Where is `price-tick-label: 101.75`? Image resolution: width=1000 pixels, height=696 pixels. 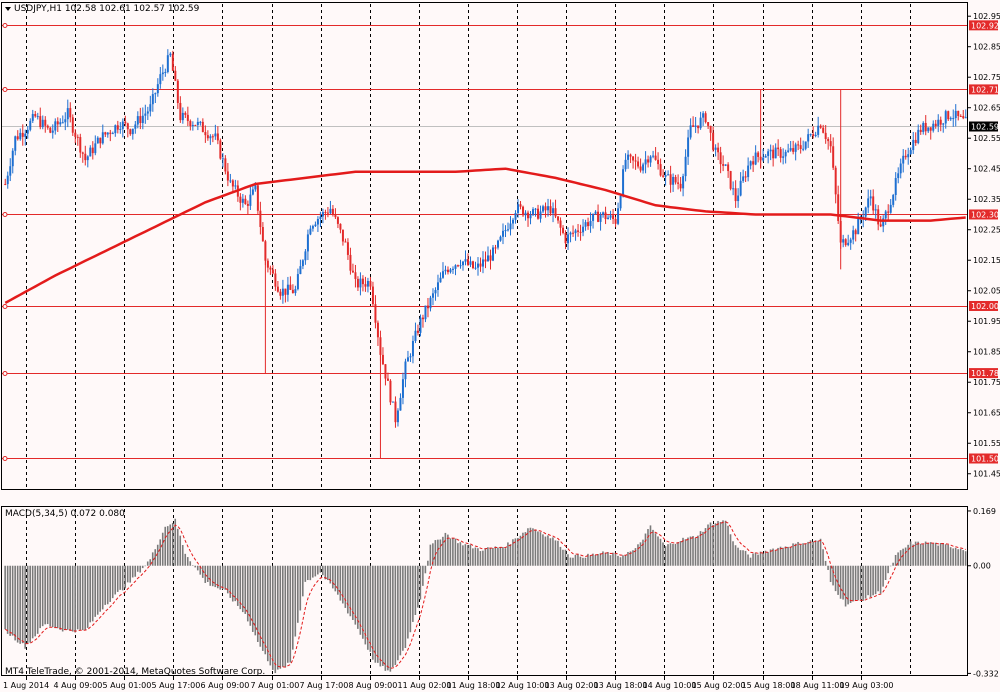 price-tick-label: 101.75 is located at coordinates (986, 382).